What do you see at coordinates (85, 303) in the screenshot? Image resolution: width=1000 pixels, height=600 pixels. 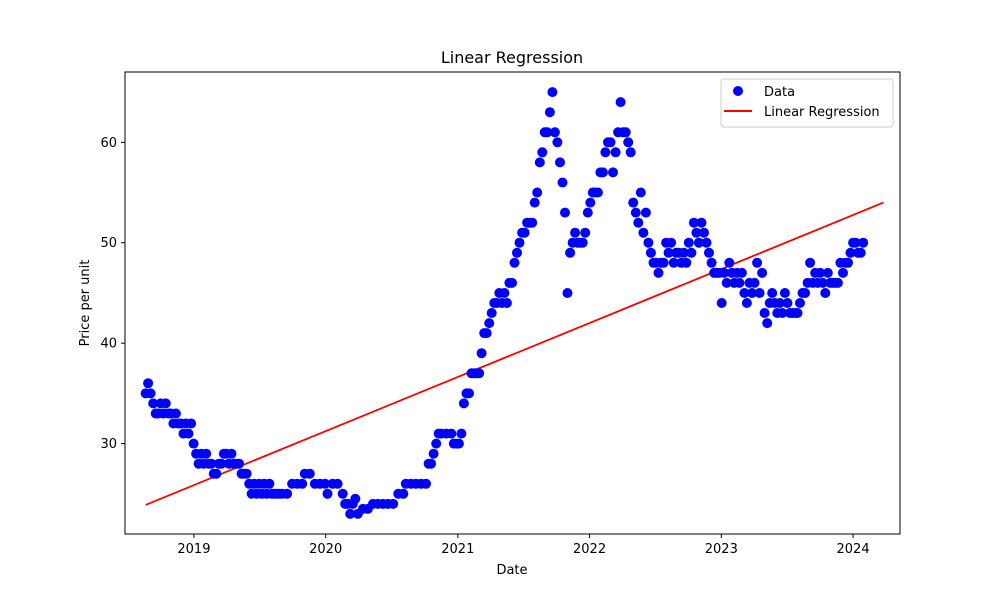 I see `y-axis-label: Price per unit` at bounding box center [85, 303].